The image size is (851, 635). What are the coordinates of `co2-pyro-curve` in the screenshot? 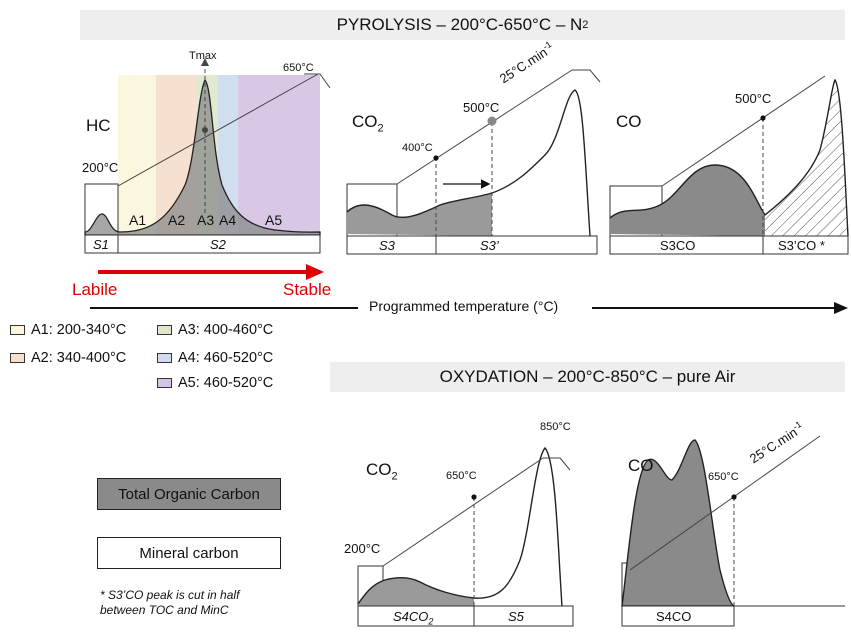 It's located at (468, 163).